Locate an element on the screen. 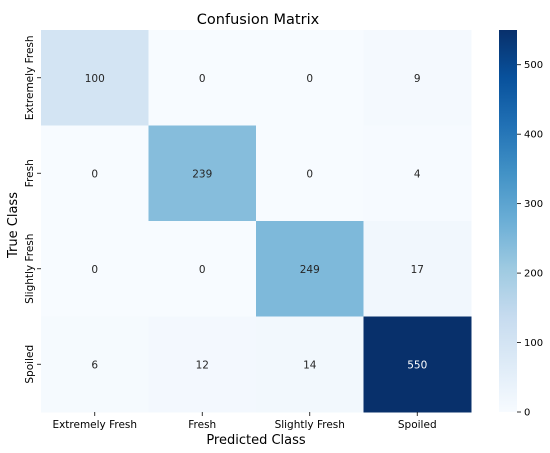  colorbar-gradient is located at coordinates (508, 221).